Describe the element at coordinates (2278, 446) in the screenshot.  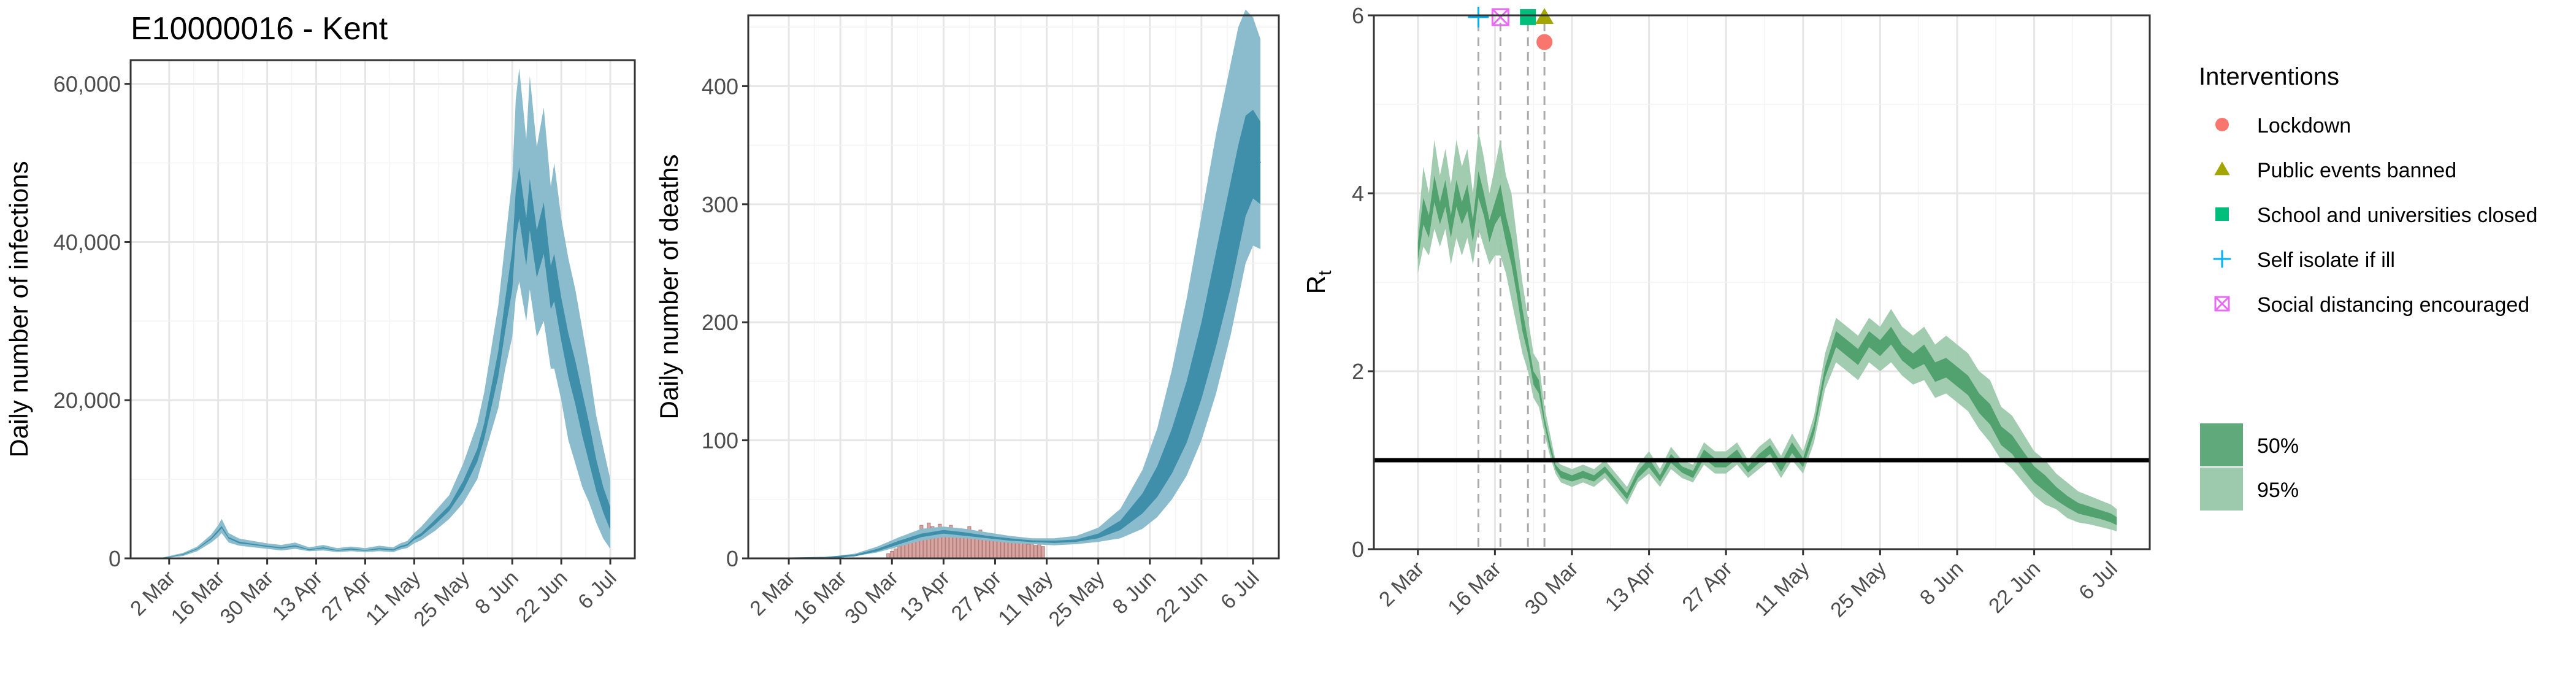
I see `legend-ci-label: 50%` at that location.